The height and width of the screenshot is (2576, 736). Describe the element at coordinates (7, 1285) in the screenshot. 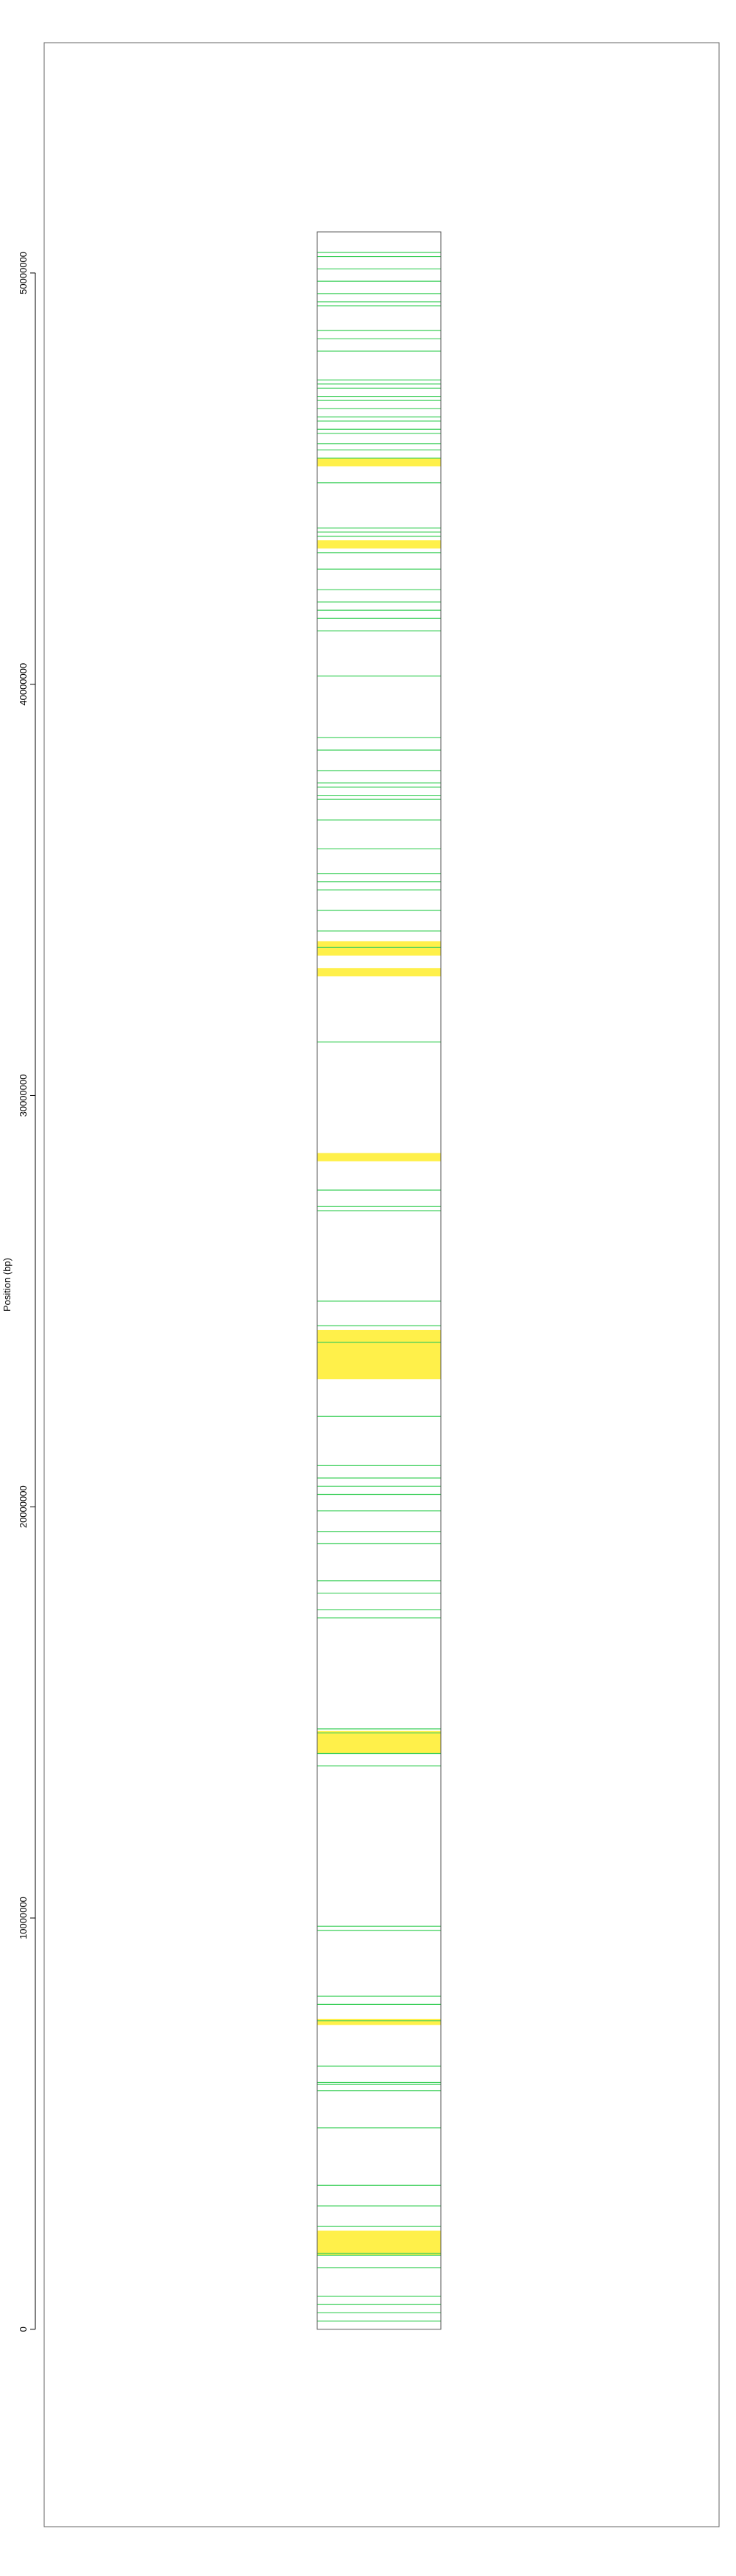

I see `y-axis-label: Position (bp)` at that location.